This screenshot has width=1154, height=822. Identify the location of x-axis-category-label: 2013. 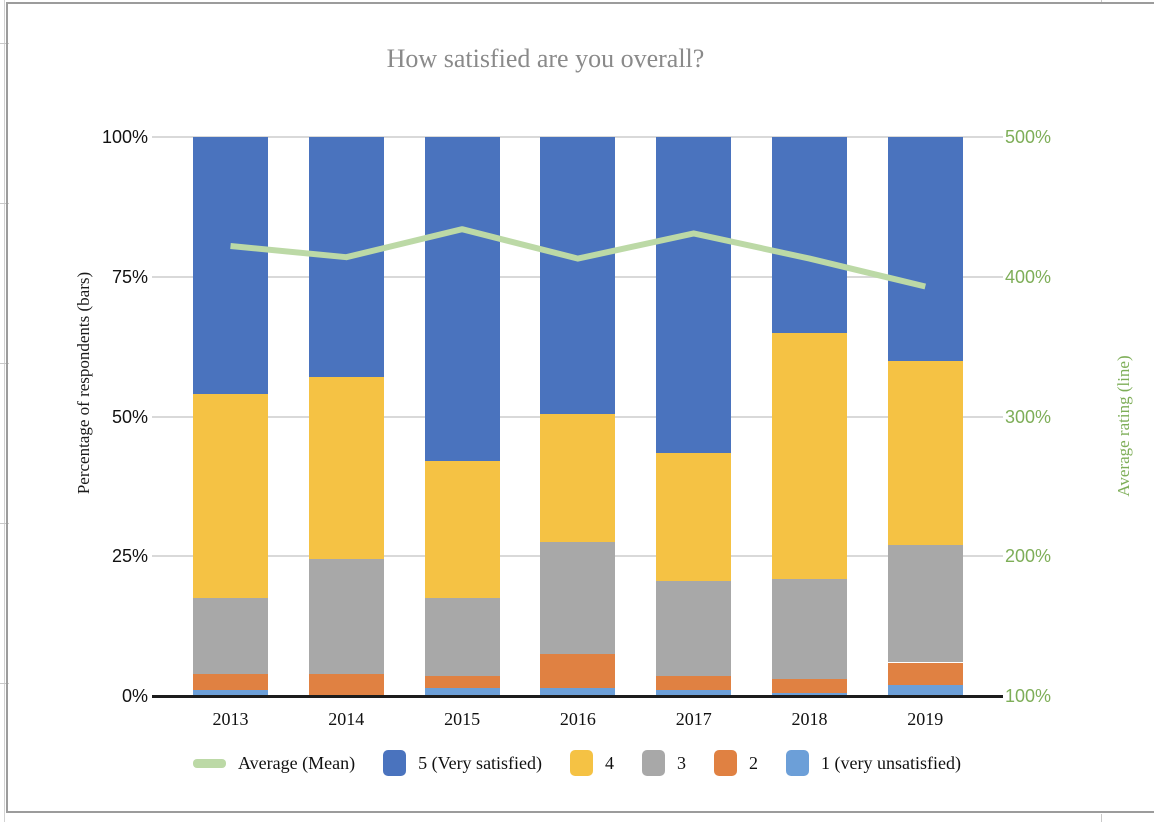
(230, 719).